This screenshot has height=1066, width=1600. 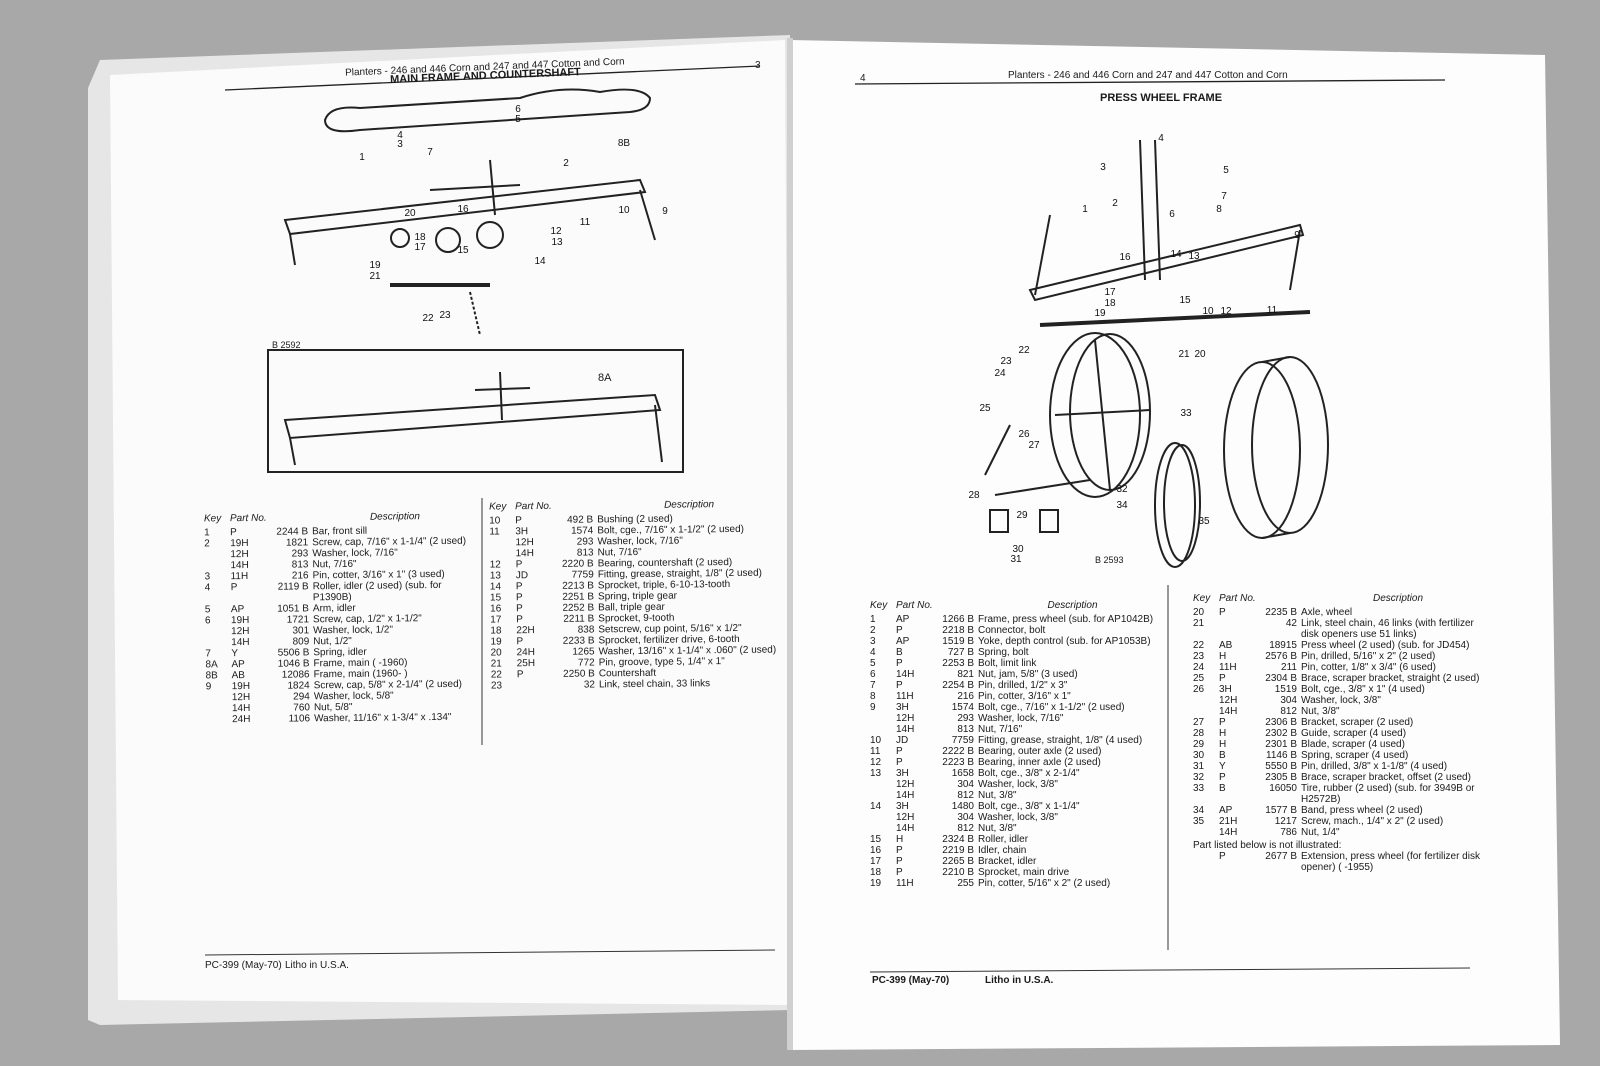 What do you see at coordinates (1172, 214) in the screenshot?
I see `callout-number: 6` at bounding box center [1172, 214].